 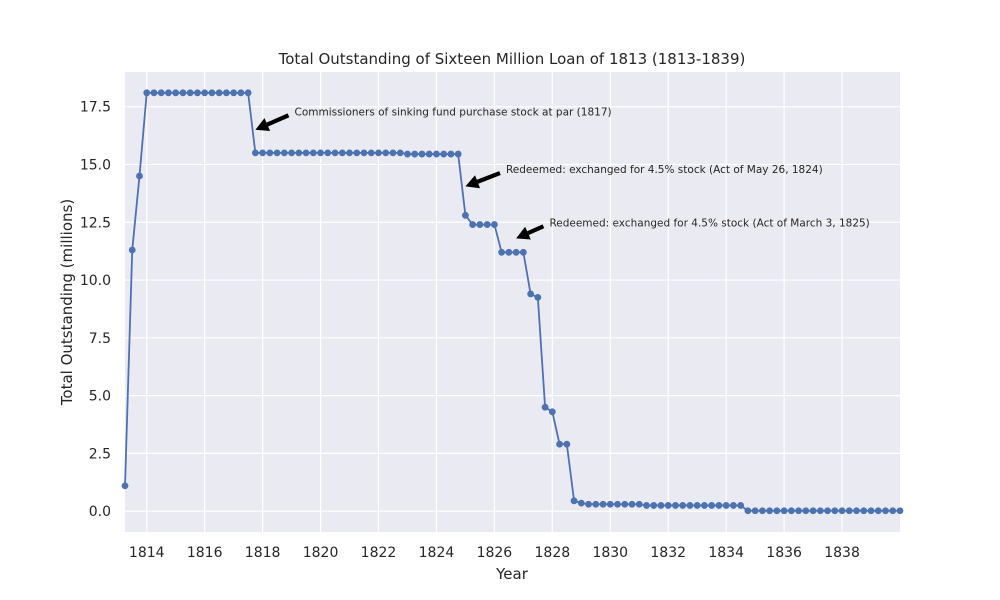 I want to click on y-tick-label: 2.5, so click(x=100, y=454).